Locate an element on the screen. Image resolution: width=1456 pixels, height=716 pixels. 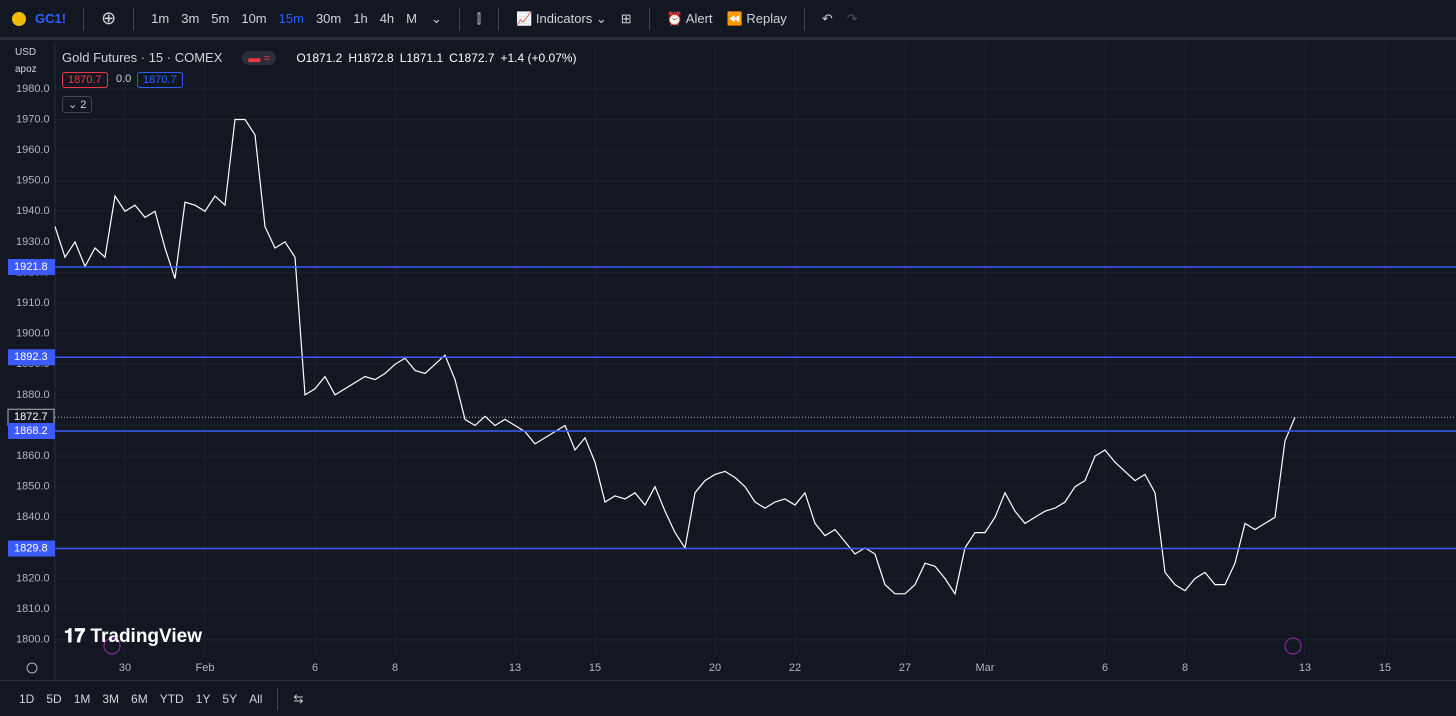
interval: 1h is located at coordinates (360, 18).